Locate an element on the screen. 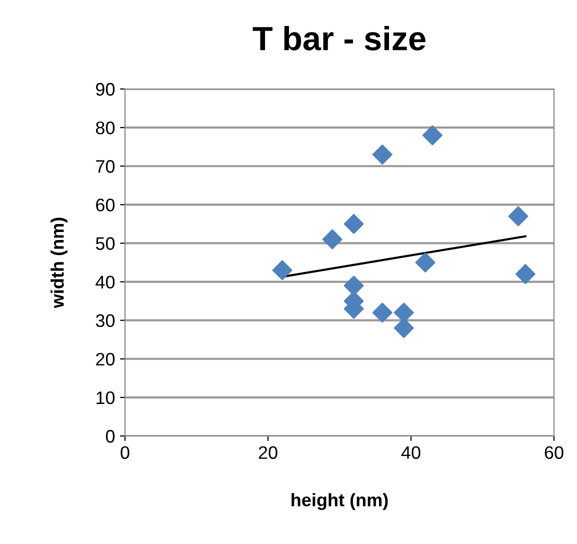 This screenshot has height=544, width=577. x-tick-label: 0 is located at coordinates (125, 452).